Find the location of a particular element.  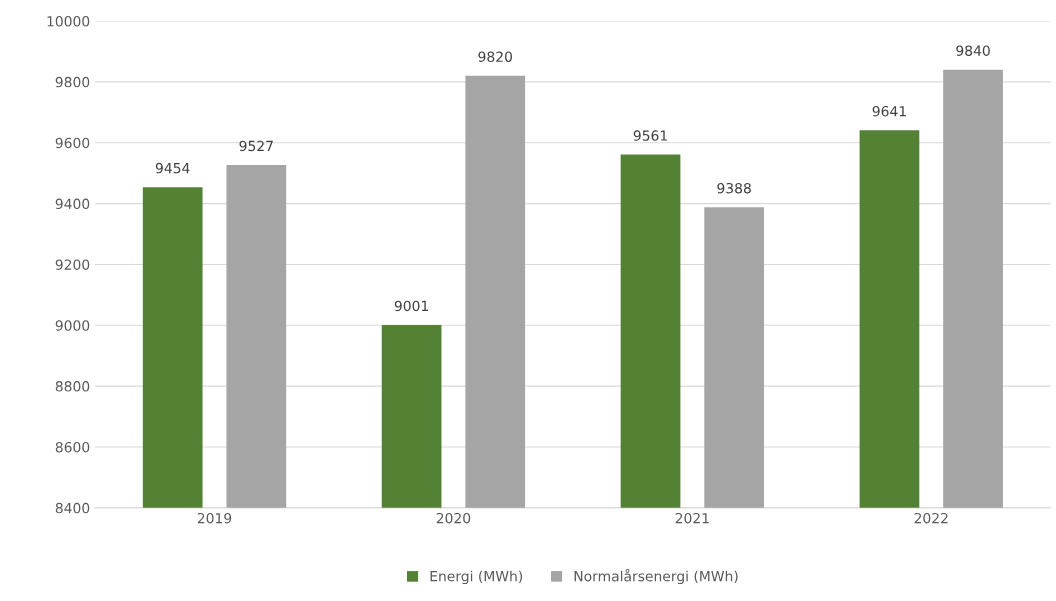

data-label: 9388 is located at coordinates (734, 188).